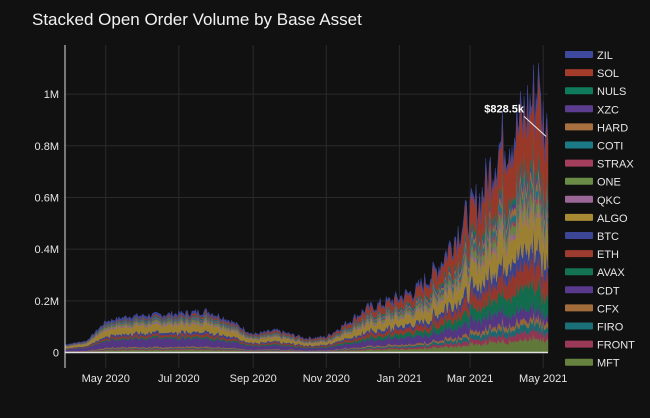 The height and width of the screenshot is (418, 650). I want to click on legend-swatch-btc, so click(579, 235).